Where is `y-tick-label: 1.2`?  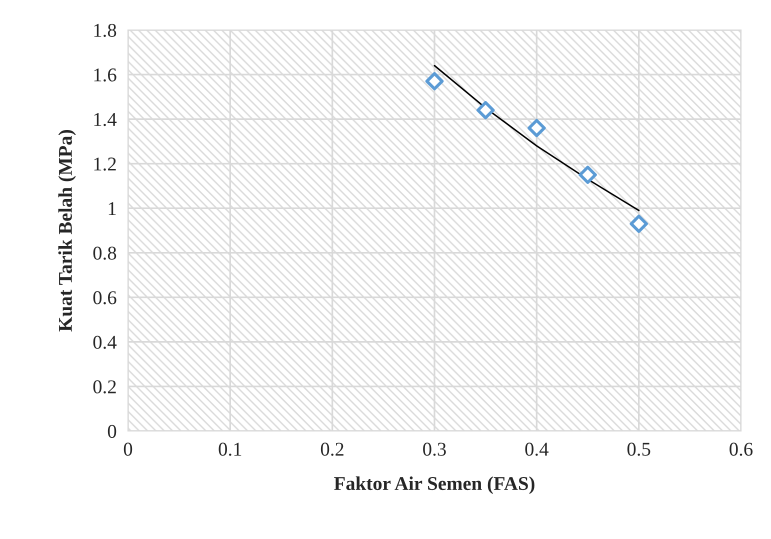
y-tick-label: 1.2 is located at coordinates (105, 164).